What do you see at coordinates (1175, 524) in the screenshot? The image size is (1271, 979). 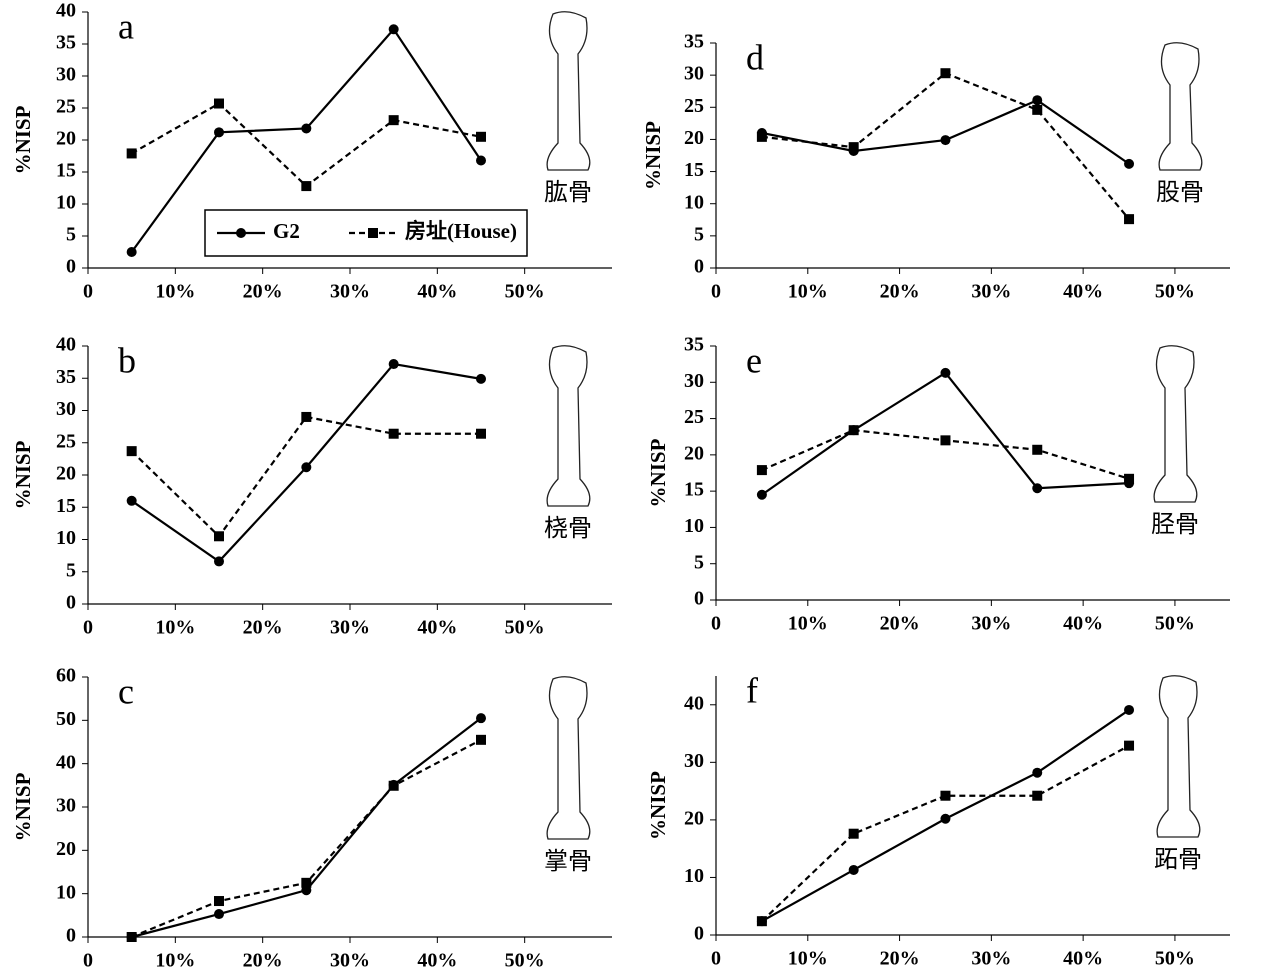 I see `bone-name: 胫骨` at bounding box center [1175, 524].